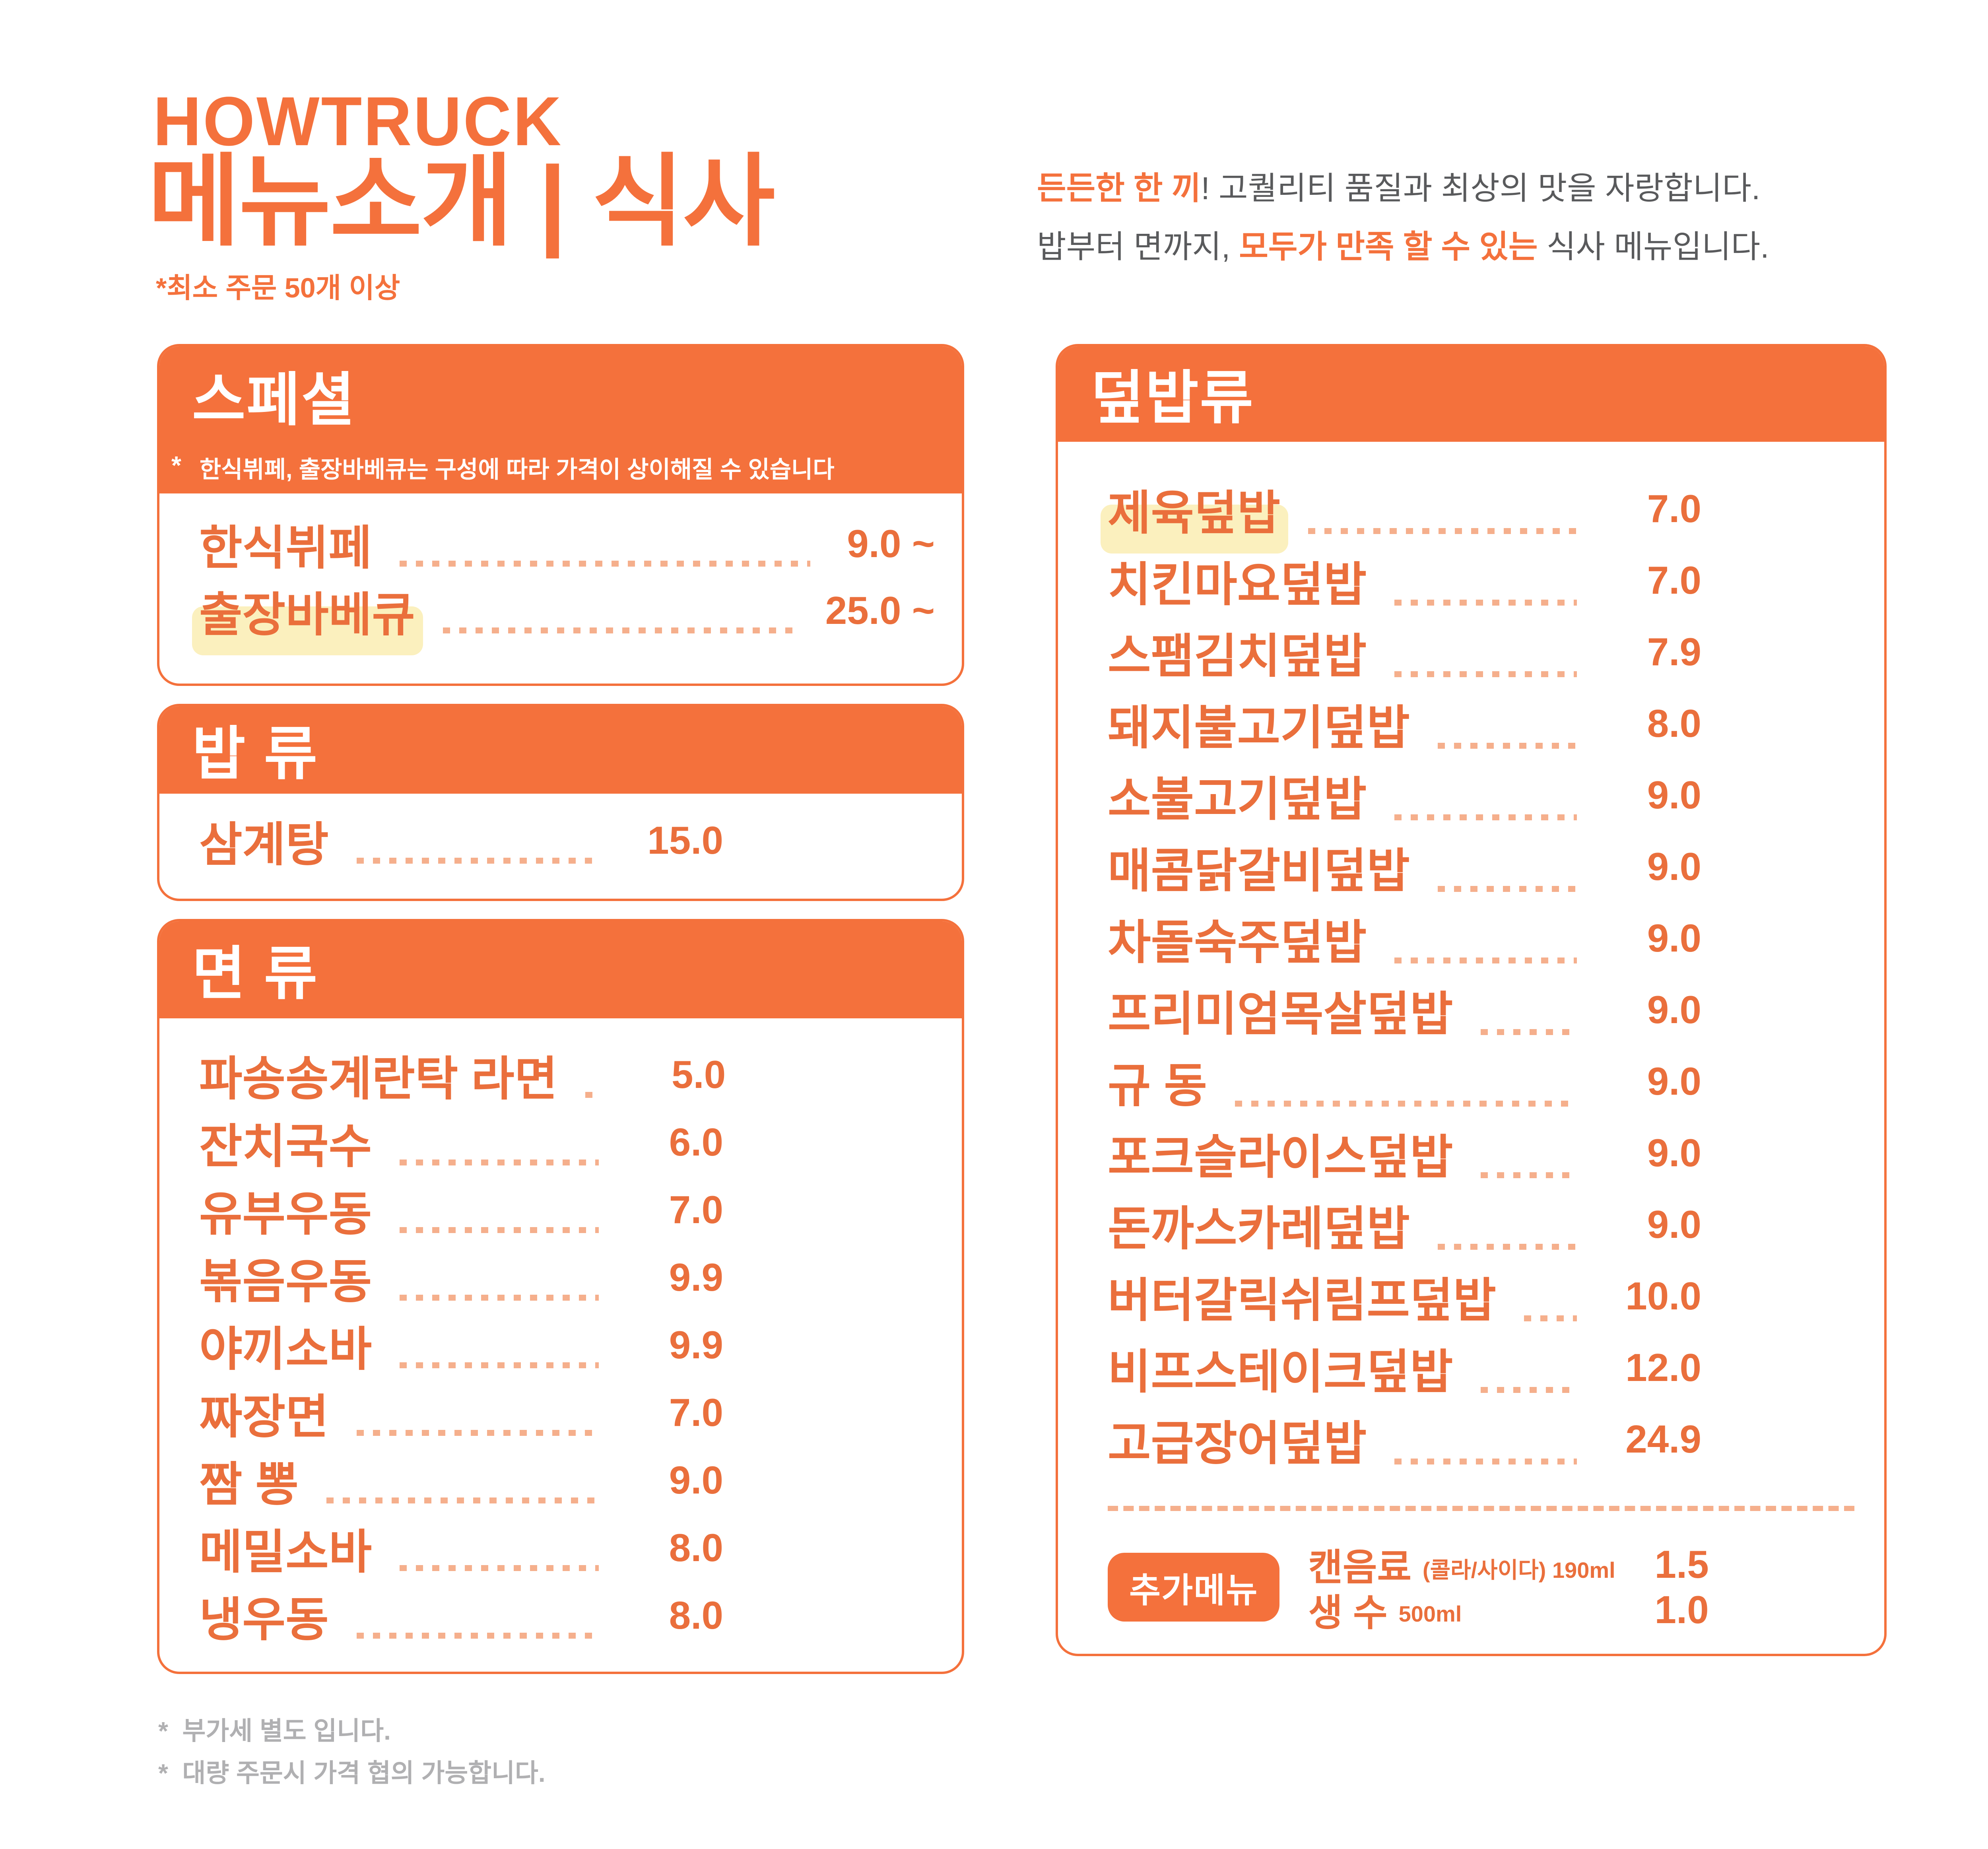  Describe the element at coordinates (891, 543) in the screenshot. I see `menu-item-price: 9.0 ~` at that location.